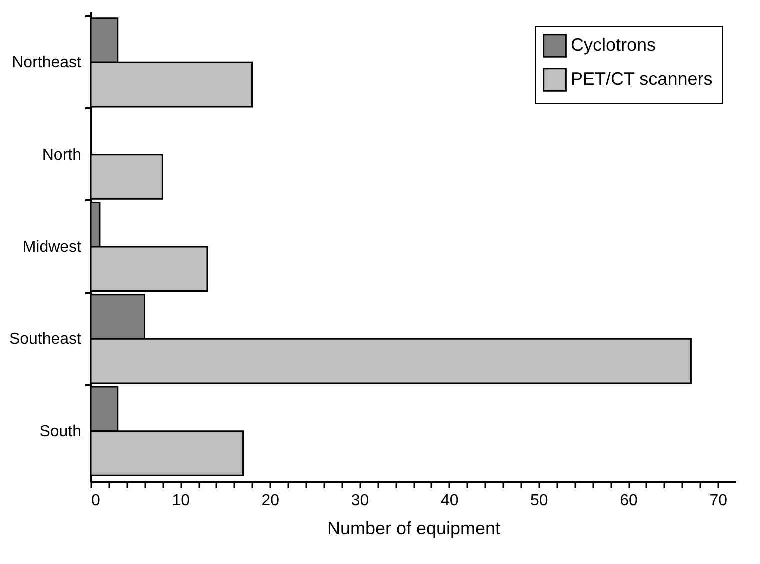 Image resolution: width=760 pixels, height=564 pixels. Describe the element at coordinates (449, 501) in the screenshot. I see `x-tick-label: 40` at that location.